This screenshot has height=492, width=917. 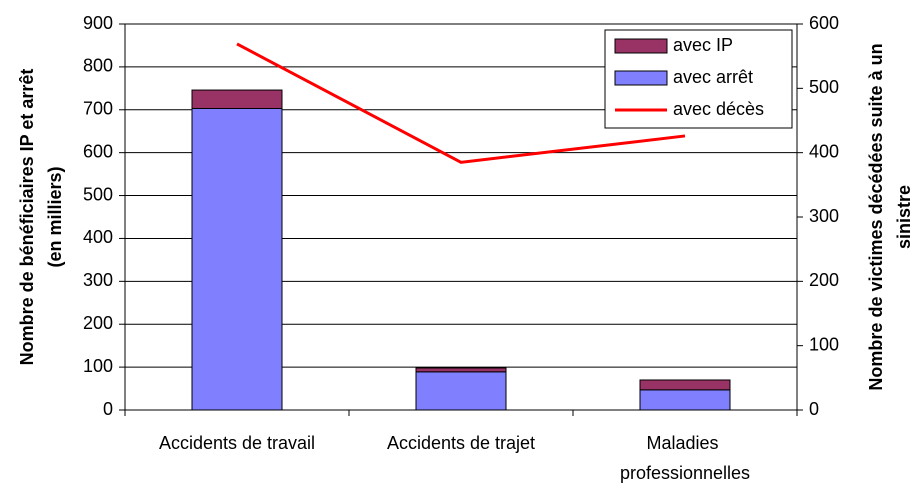 I want to click on y-tick-label: 400, so click(x=98, y=237).